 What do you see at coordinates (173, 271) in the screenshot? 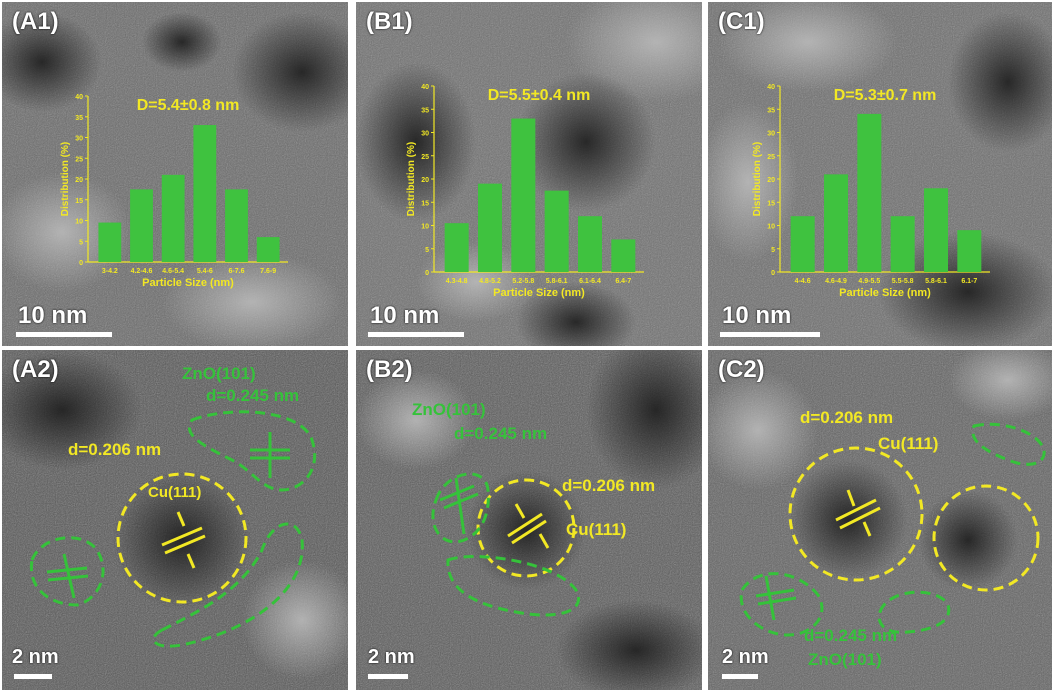
I see `x-tick-label: 4.6-5.4` at bounding box center [173, 271].